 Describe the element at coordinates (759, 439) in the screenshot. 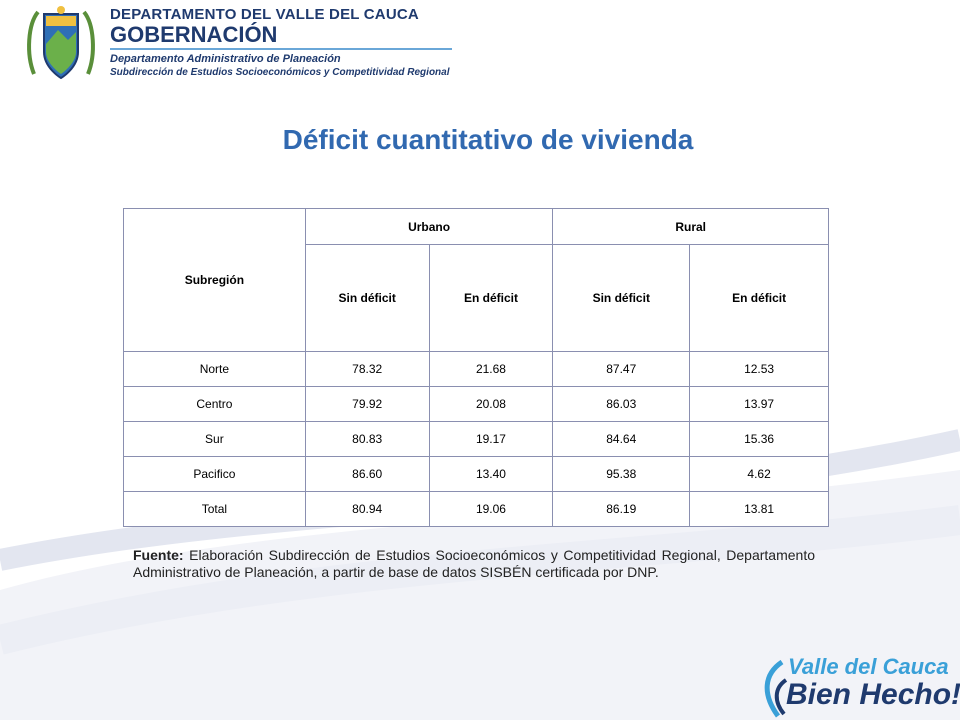

I see `cell-value: 15.36` at that location.